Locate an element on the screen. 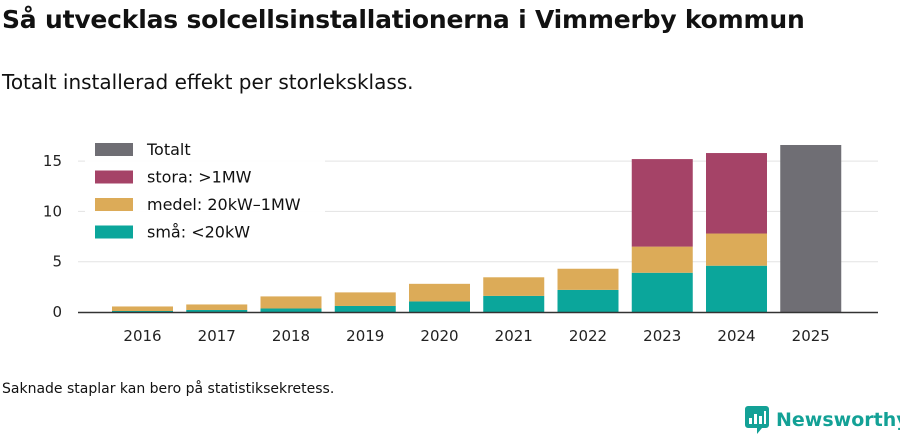  bar-group-2022 is located at coordinates (588, 290).